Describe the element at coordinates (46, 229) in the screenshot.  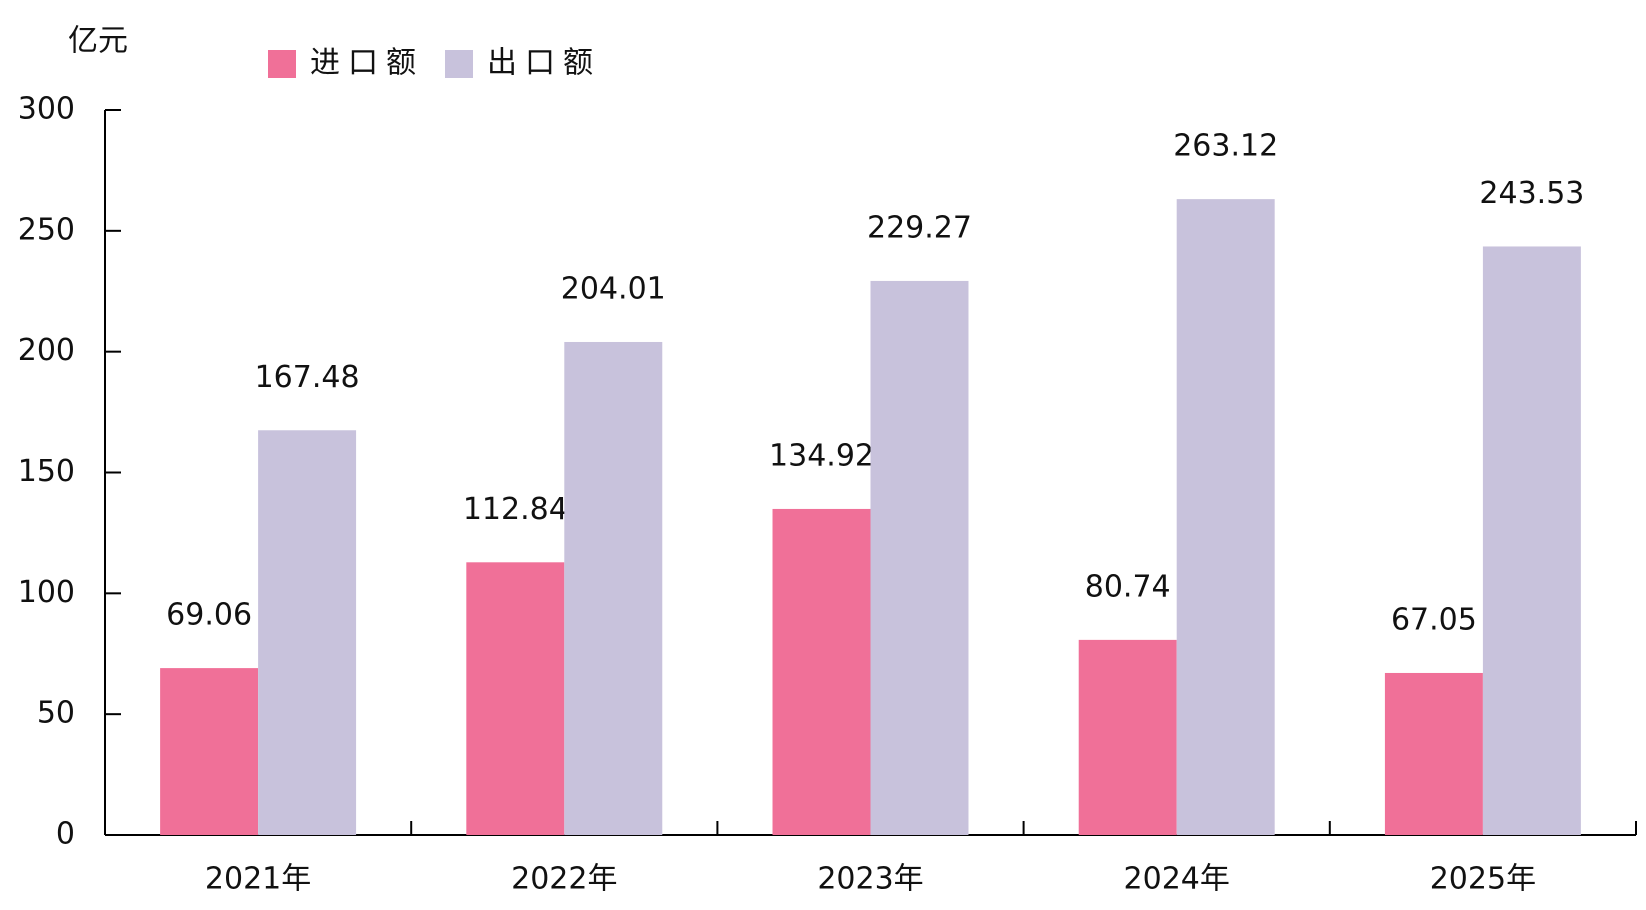
I see `y-tick-label: 250` at that location.